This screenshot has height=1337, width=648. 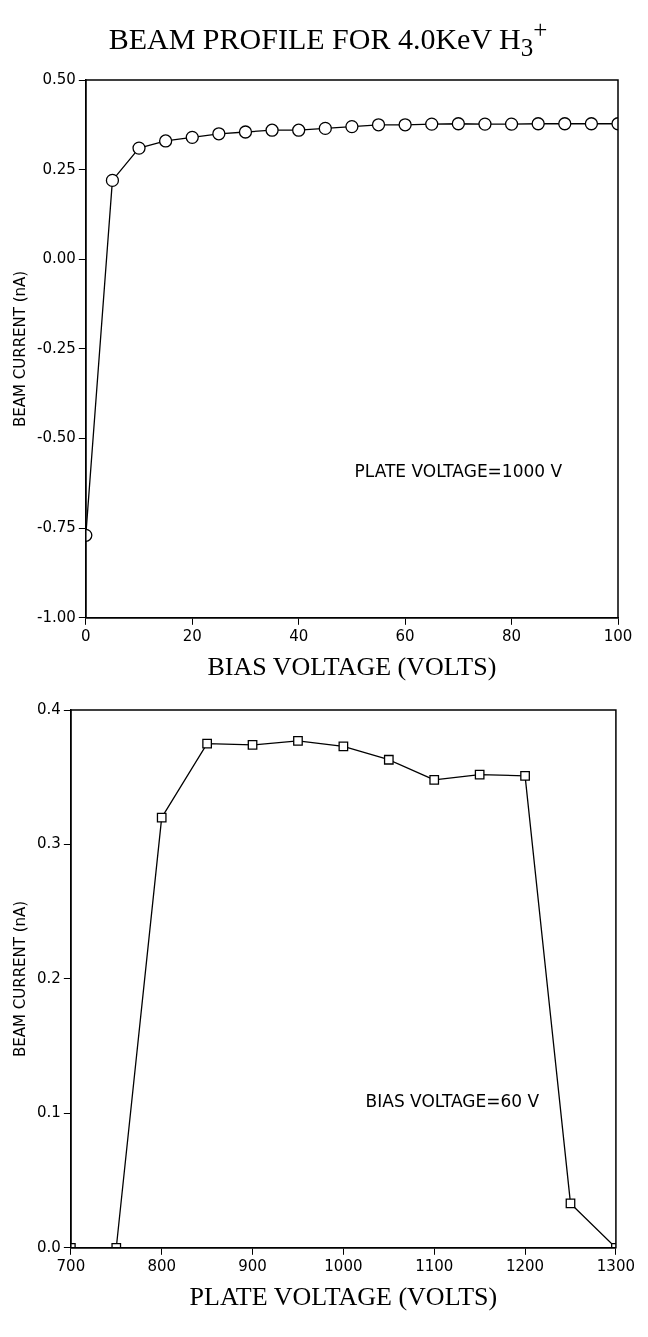 What do you see at coordinates (192, 635) in the screenshot?
I see `x-tick-label: 20` at bounding box center [192, 635].